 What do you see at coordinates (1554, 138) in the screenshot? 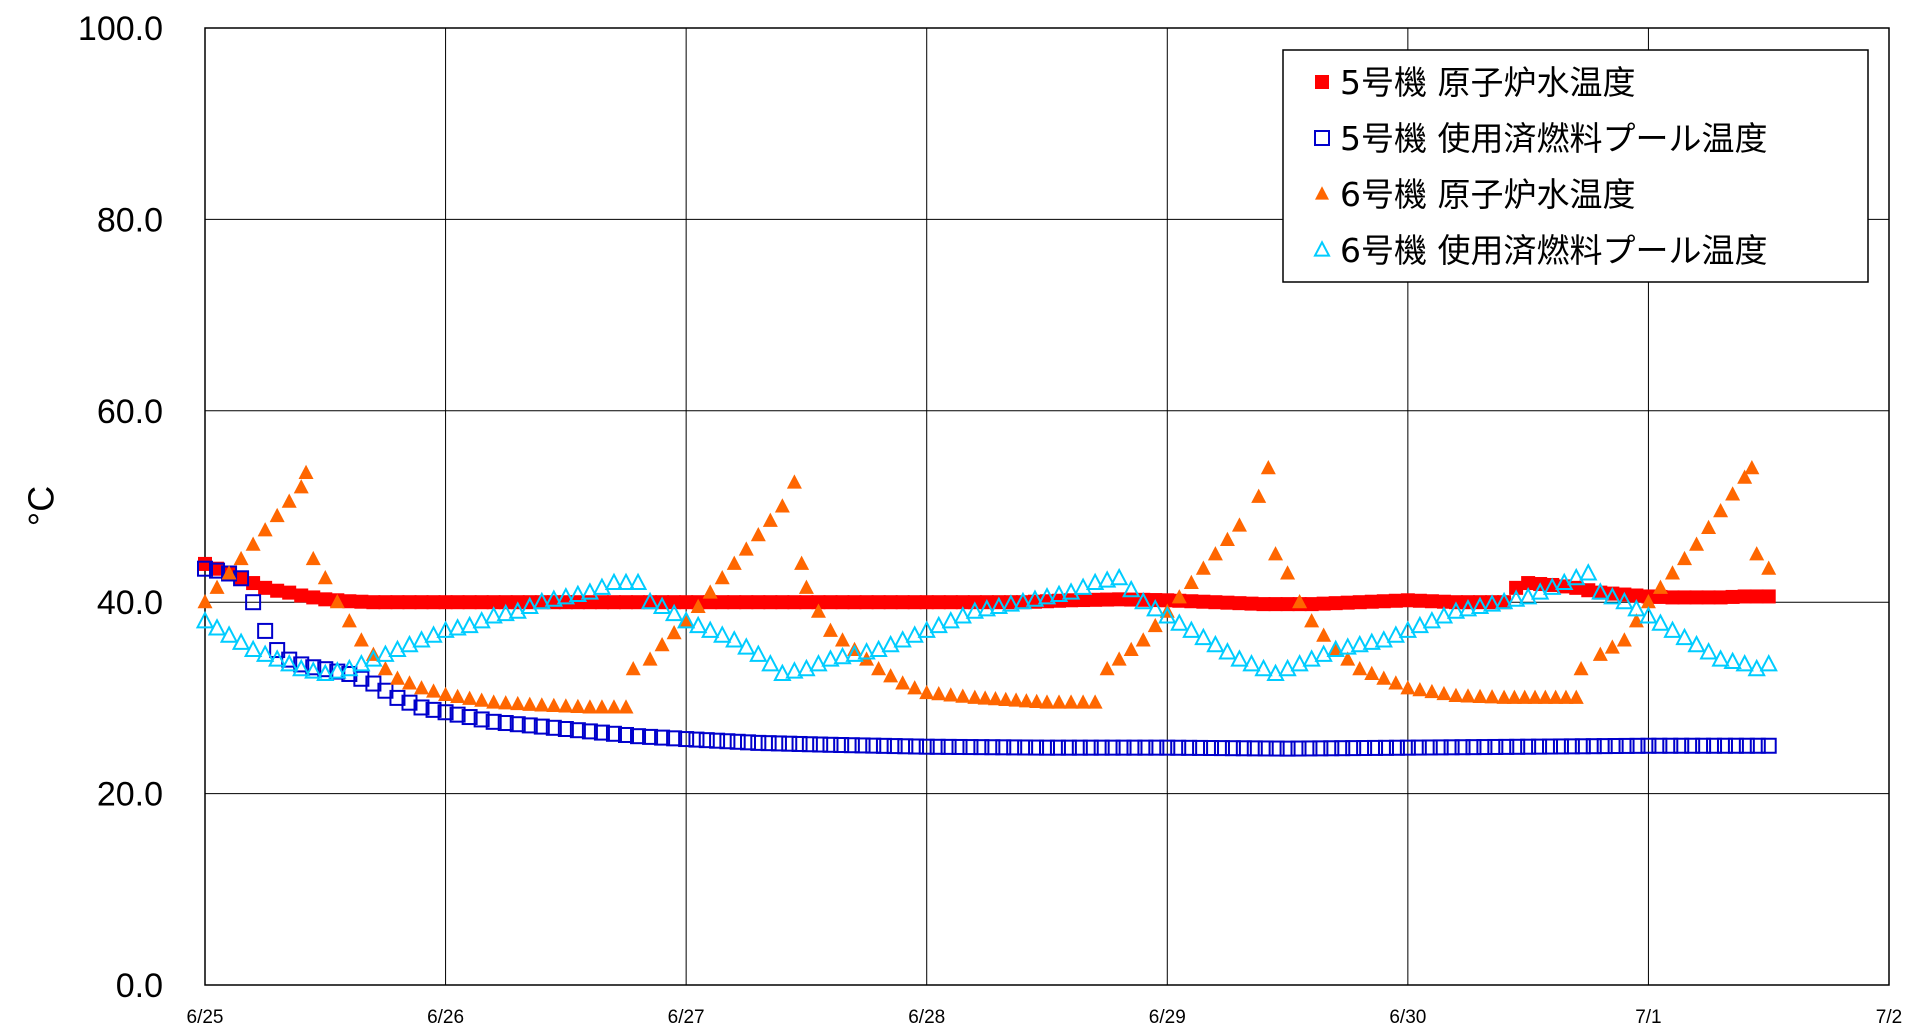
I see `legend-label: 5号機 使用済燃料プール温度` at bounding box center [1554, 138].